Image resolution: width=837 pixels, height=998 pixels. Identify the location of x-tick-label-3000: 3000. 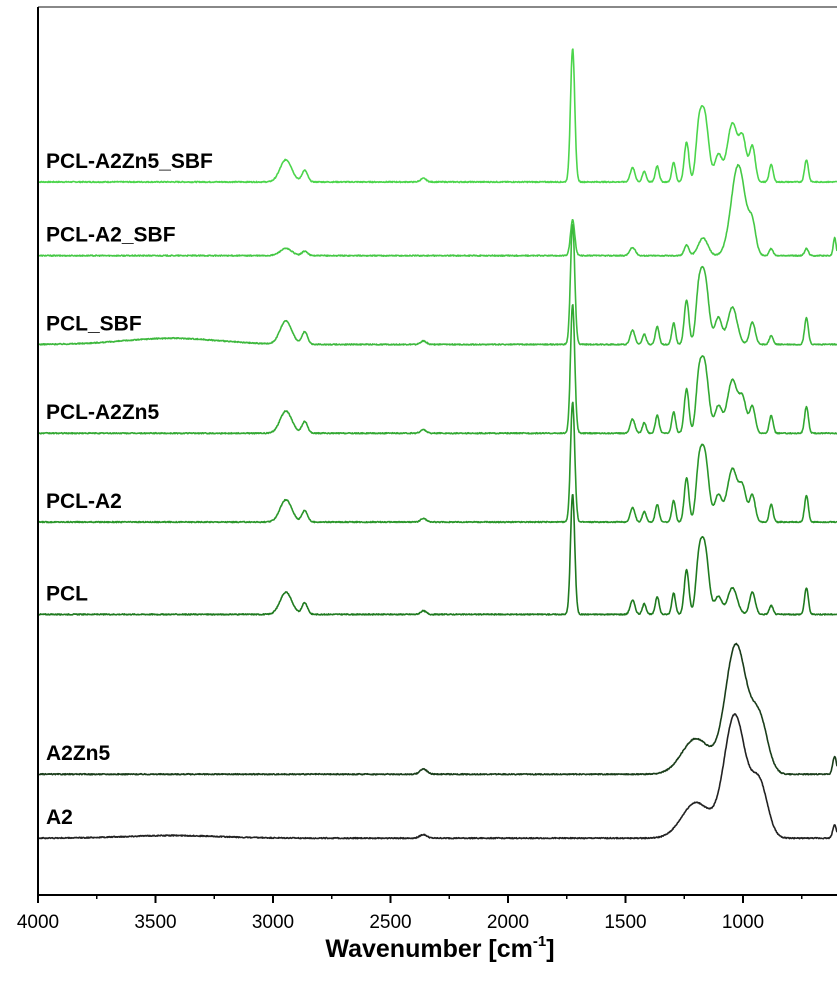
(273, 922).